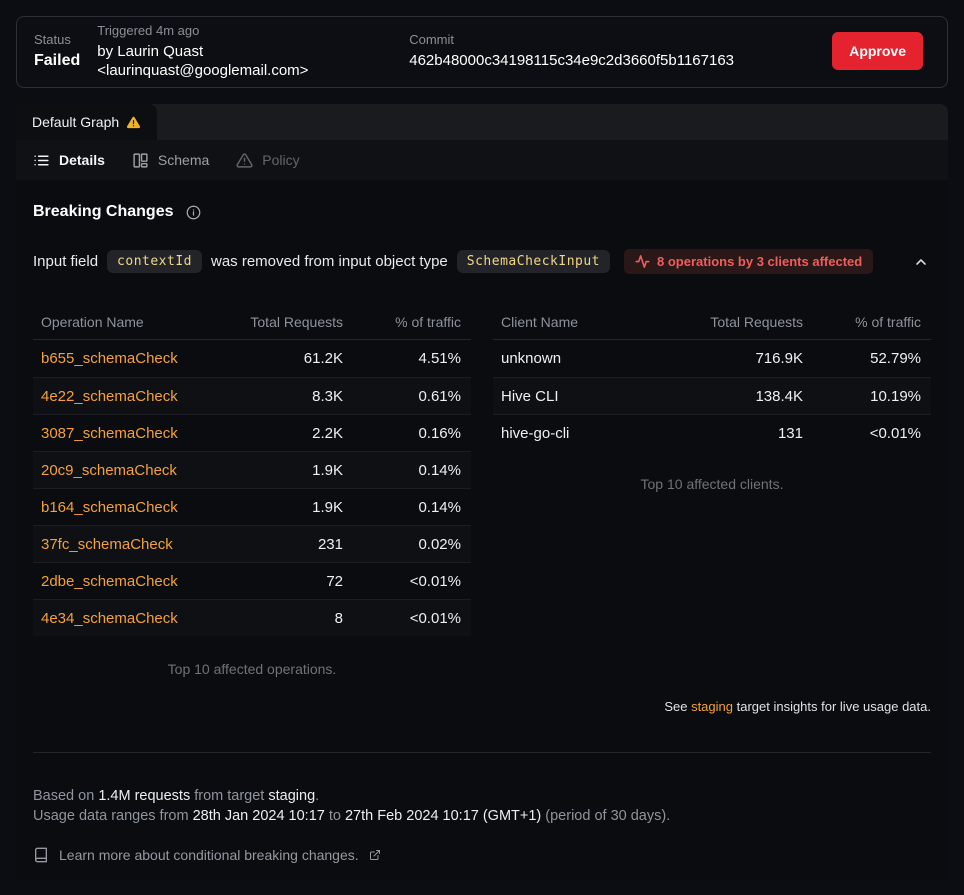  Describe the element at coordinates (439, 544) in the screenshot. I see `traffic-value: 0.02%` at that location.